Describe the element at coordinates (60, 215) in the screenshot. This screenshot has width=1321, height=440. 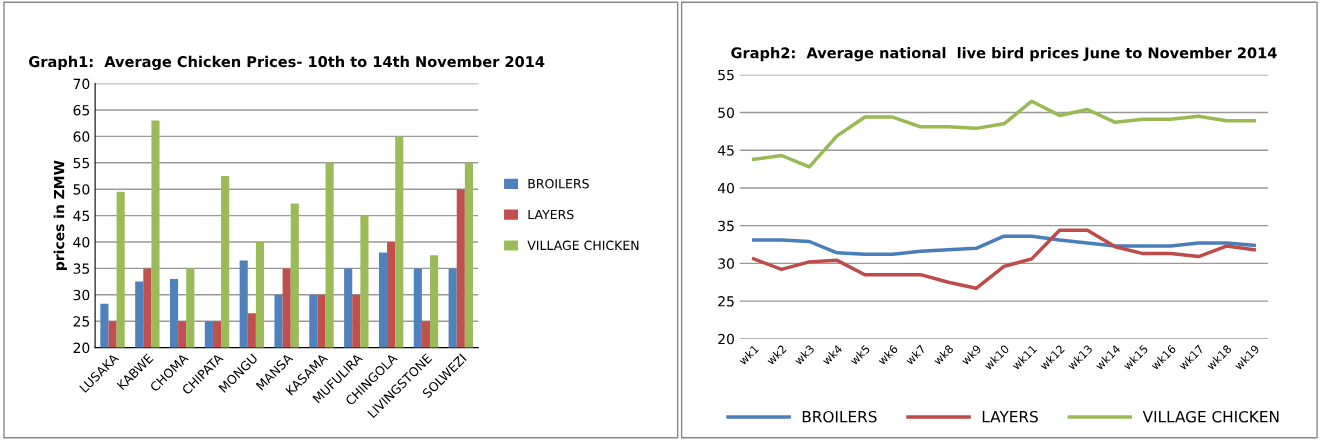
I see `y-axis-title: prices in ZMW` at that location.